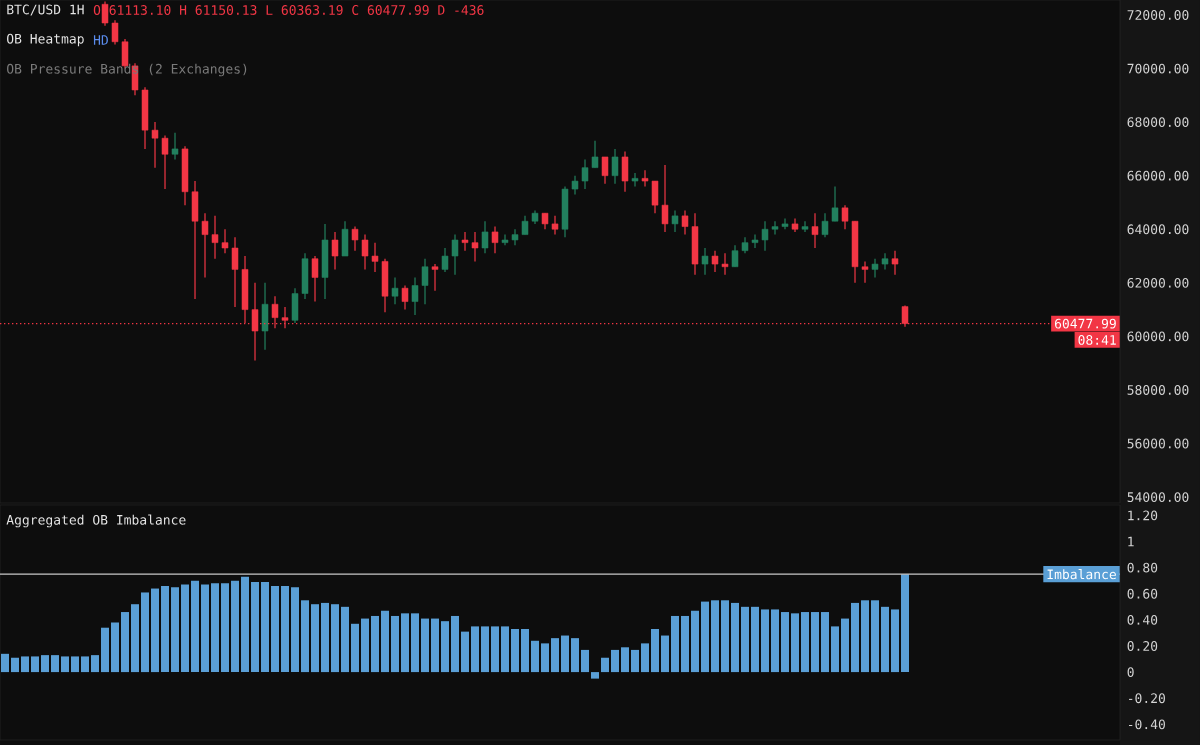  Describe the element at coordinates (1142, 619) in the screenshot. I see `y-tick-label: 0.40` at that location.